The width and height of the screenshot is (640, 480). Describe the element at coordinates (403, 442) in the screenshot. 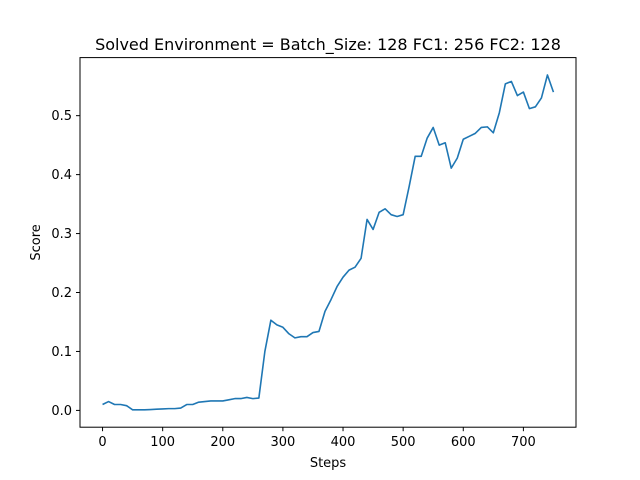

I see `x-tick-label: 500` at that location.